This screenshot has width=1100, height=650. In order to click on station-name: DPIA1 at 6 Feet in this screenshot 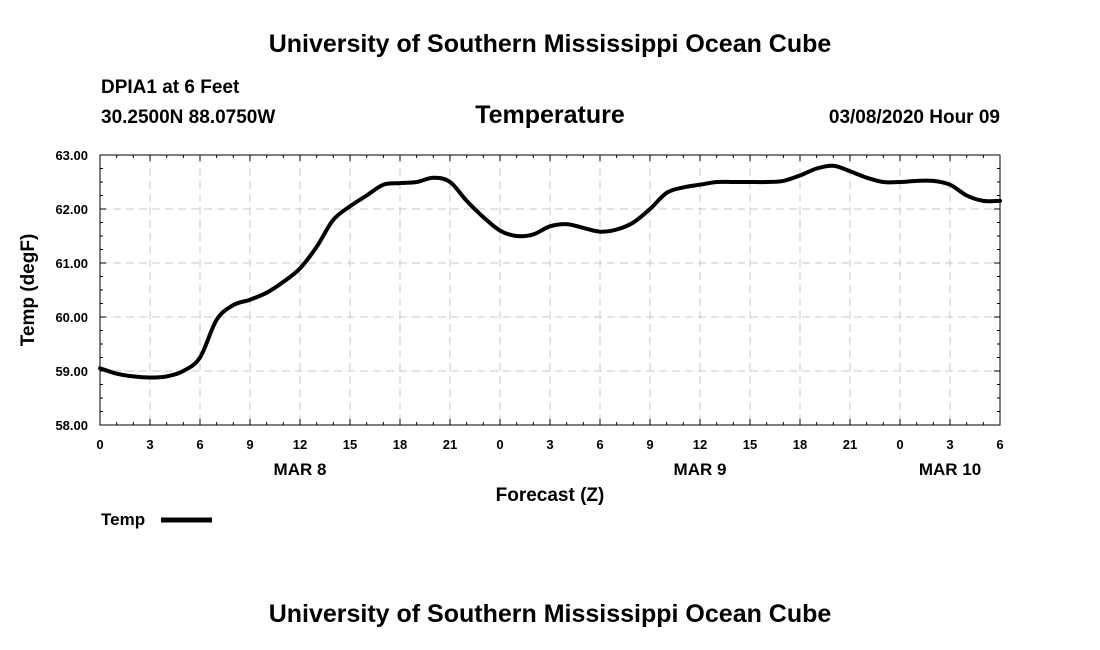, I will do `click(170, 87)`.